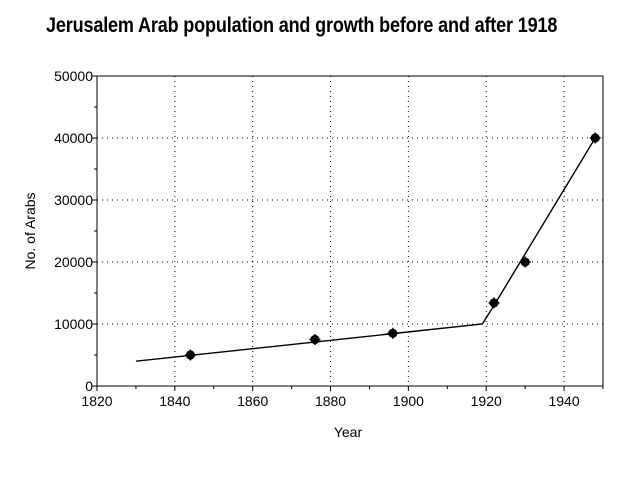  Describe the element at coordinates (486, 401) in the screenshot. I see `x-tick-label: 1920` at that location.